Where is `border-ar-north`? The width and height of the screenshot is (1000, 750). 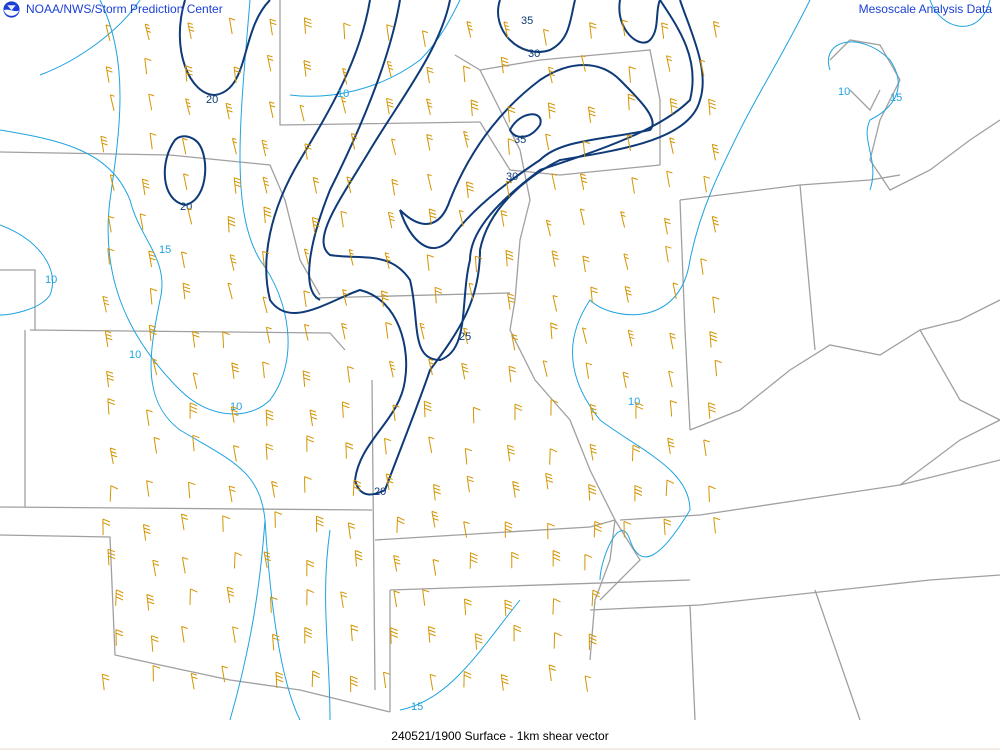
border-ar-north is located at coordinates (495, 530).